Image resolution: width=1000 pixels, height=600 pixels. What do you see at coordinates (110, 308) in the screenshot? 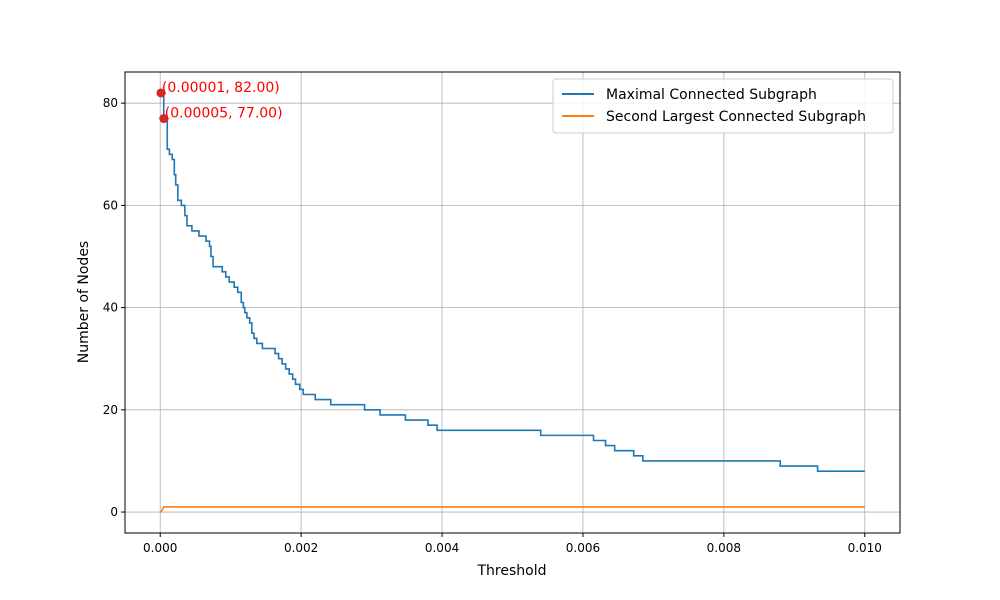
I see `y-tick-label: 40` at bounding box center [110, 308].